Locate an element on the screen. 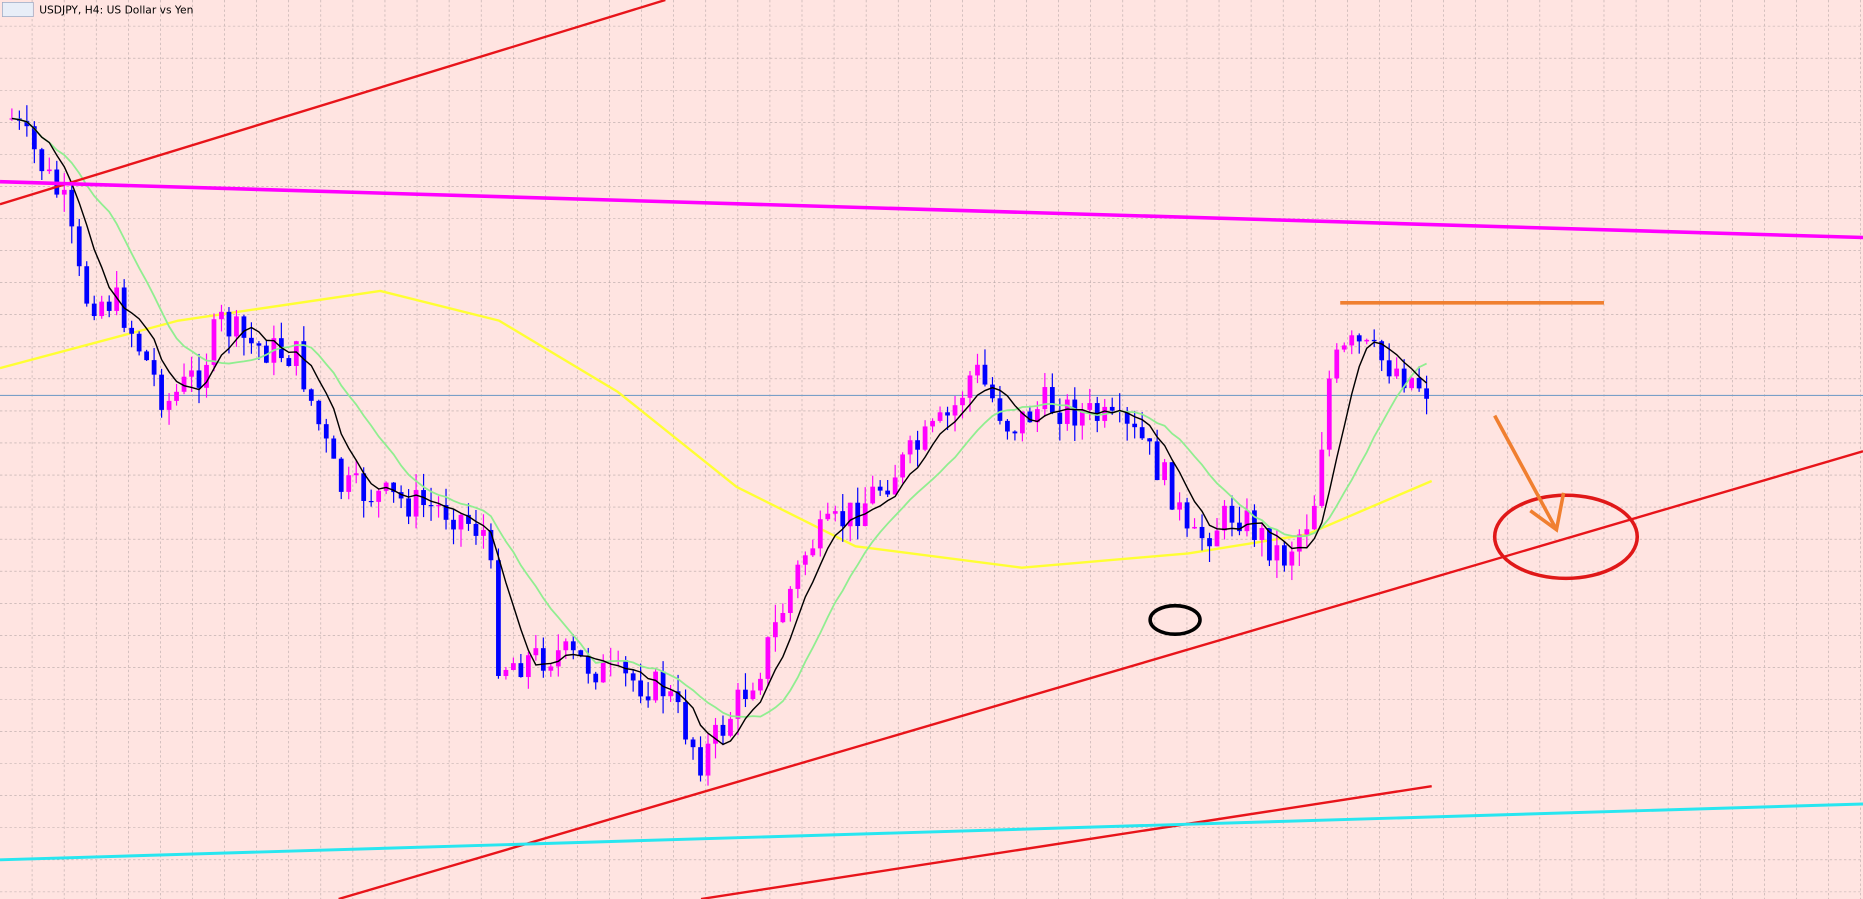 This screenshot has height=899, width=1863. channel-line is located at coordinates (931, 832).